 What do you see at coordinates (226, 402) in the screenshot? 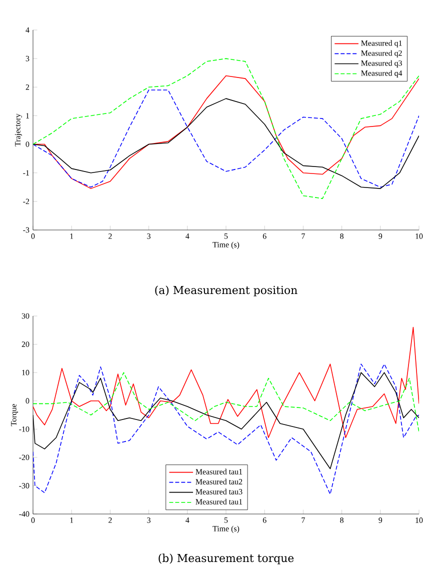
I see `line-series` at bounding box center [226, 402].